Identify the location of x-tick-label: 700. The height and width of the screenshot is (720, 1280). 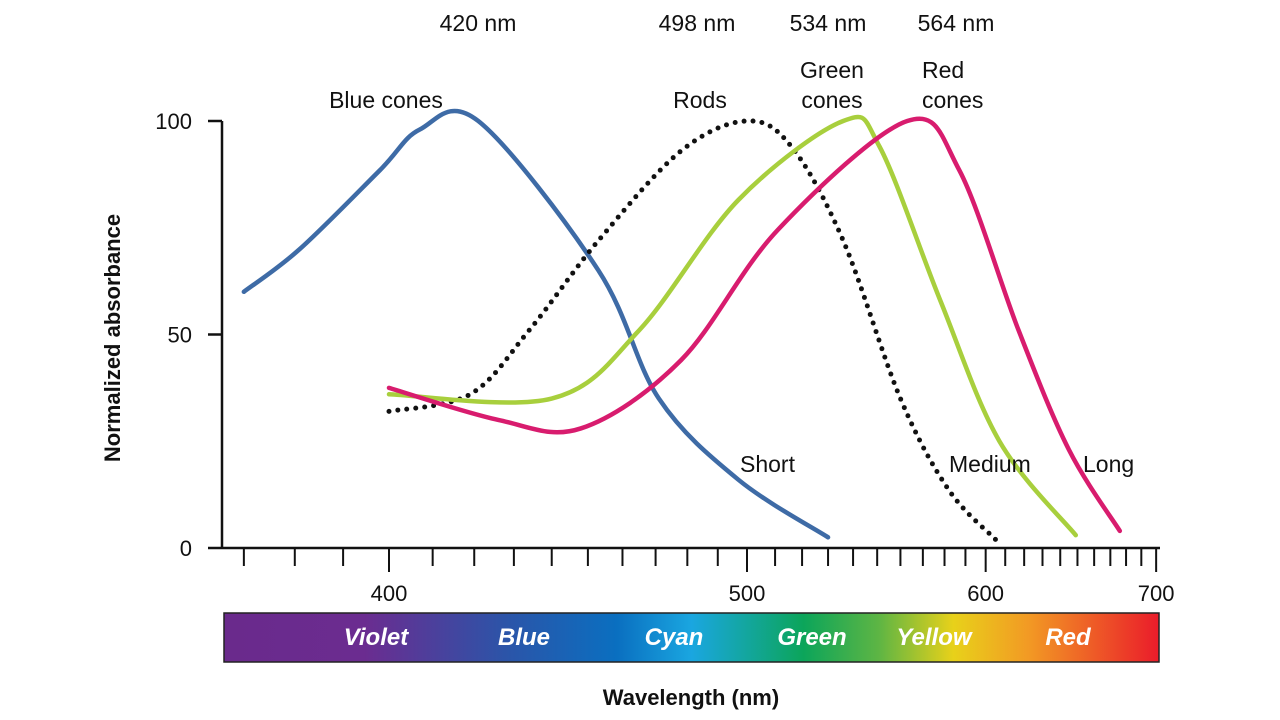
(1156, 593).